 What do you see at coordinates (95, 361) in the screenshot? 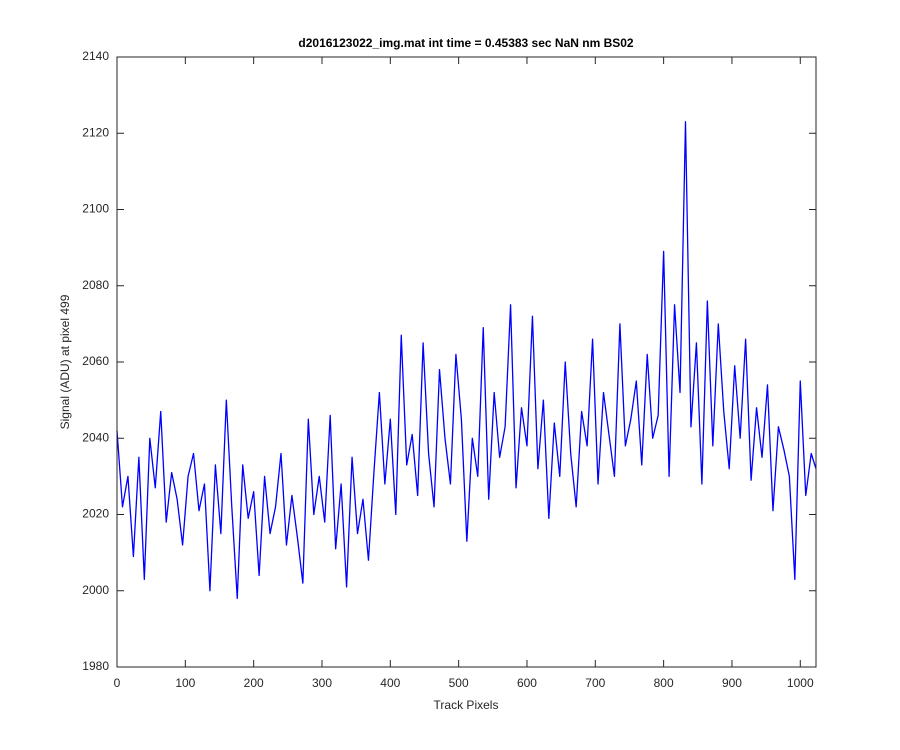
I see `y-tick-label: 2060` at bounding box center [95, 361].